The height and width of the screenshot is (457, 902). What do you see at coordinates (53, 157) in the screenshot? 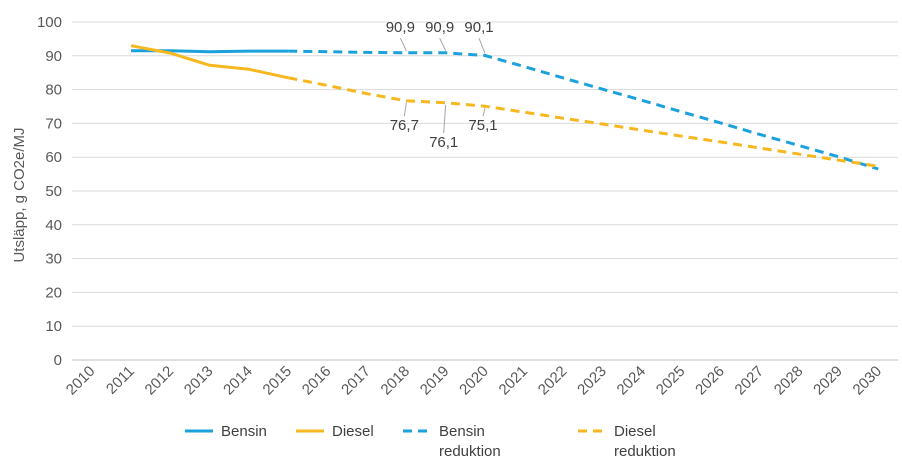
I see `y-tick-label: 60` at bounding box center [53, 157].